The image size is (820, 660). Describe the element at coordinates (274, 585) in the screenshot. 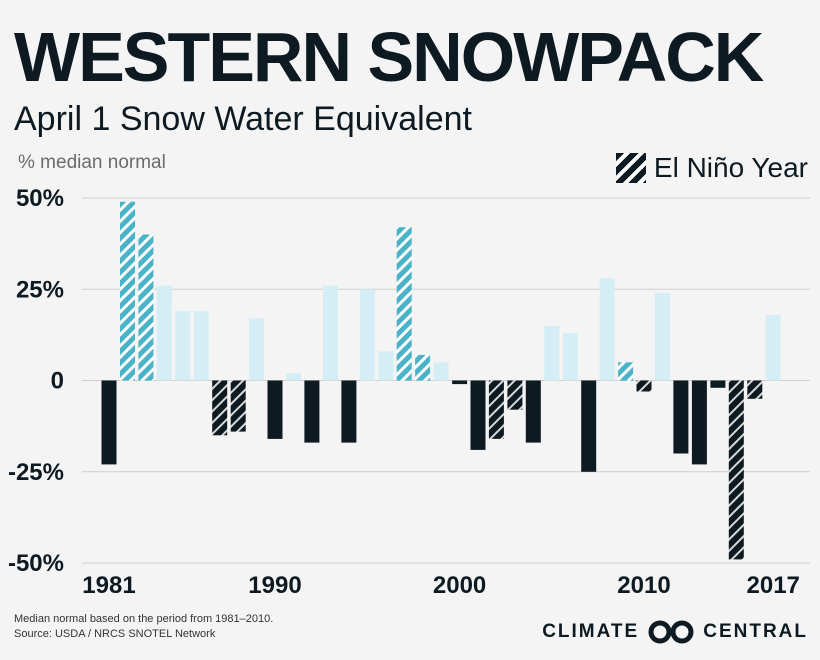

I see `x-tick-label: 1990` at that location.